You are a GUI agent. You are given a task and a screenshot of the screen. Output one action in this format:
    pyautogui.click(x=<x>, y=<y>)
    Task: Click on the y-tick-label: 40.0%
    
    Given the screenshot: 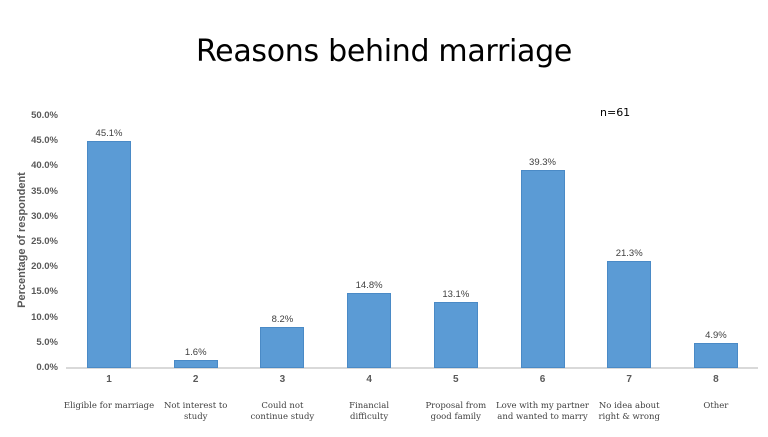 What is the action you would take?
    pyautogui.click(x=44, y=166)
    